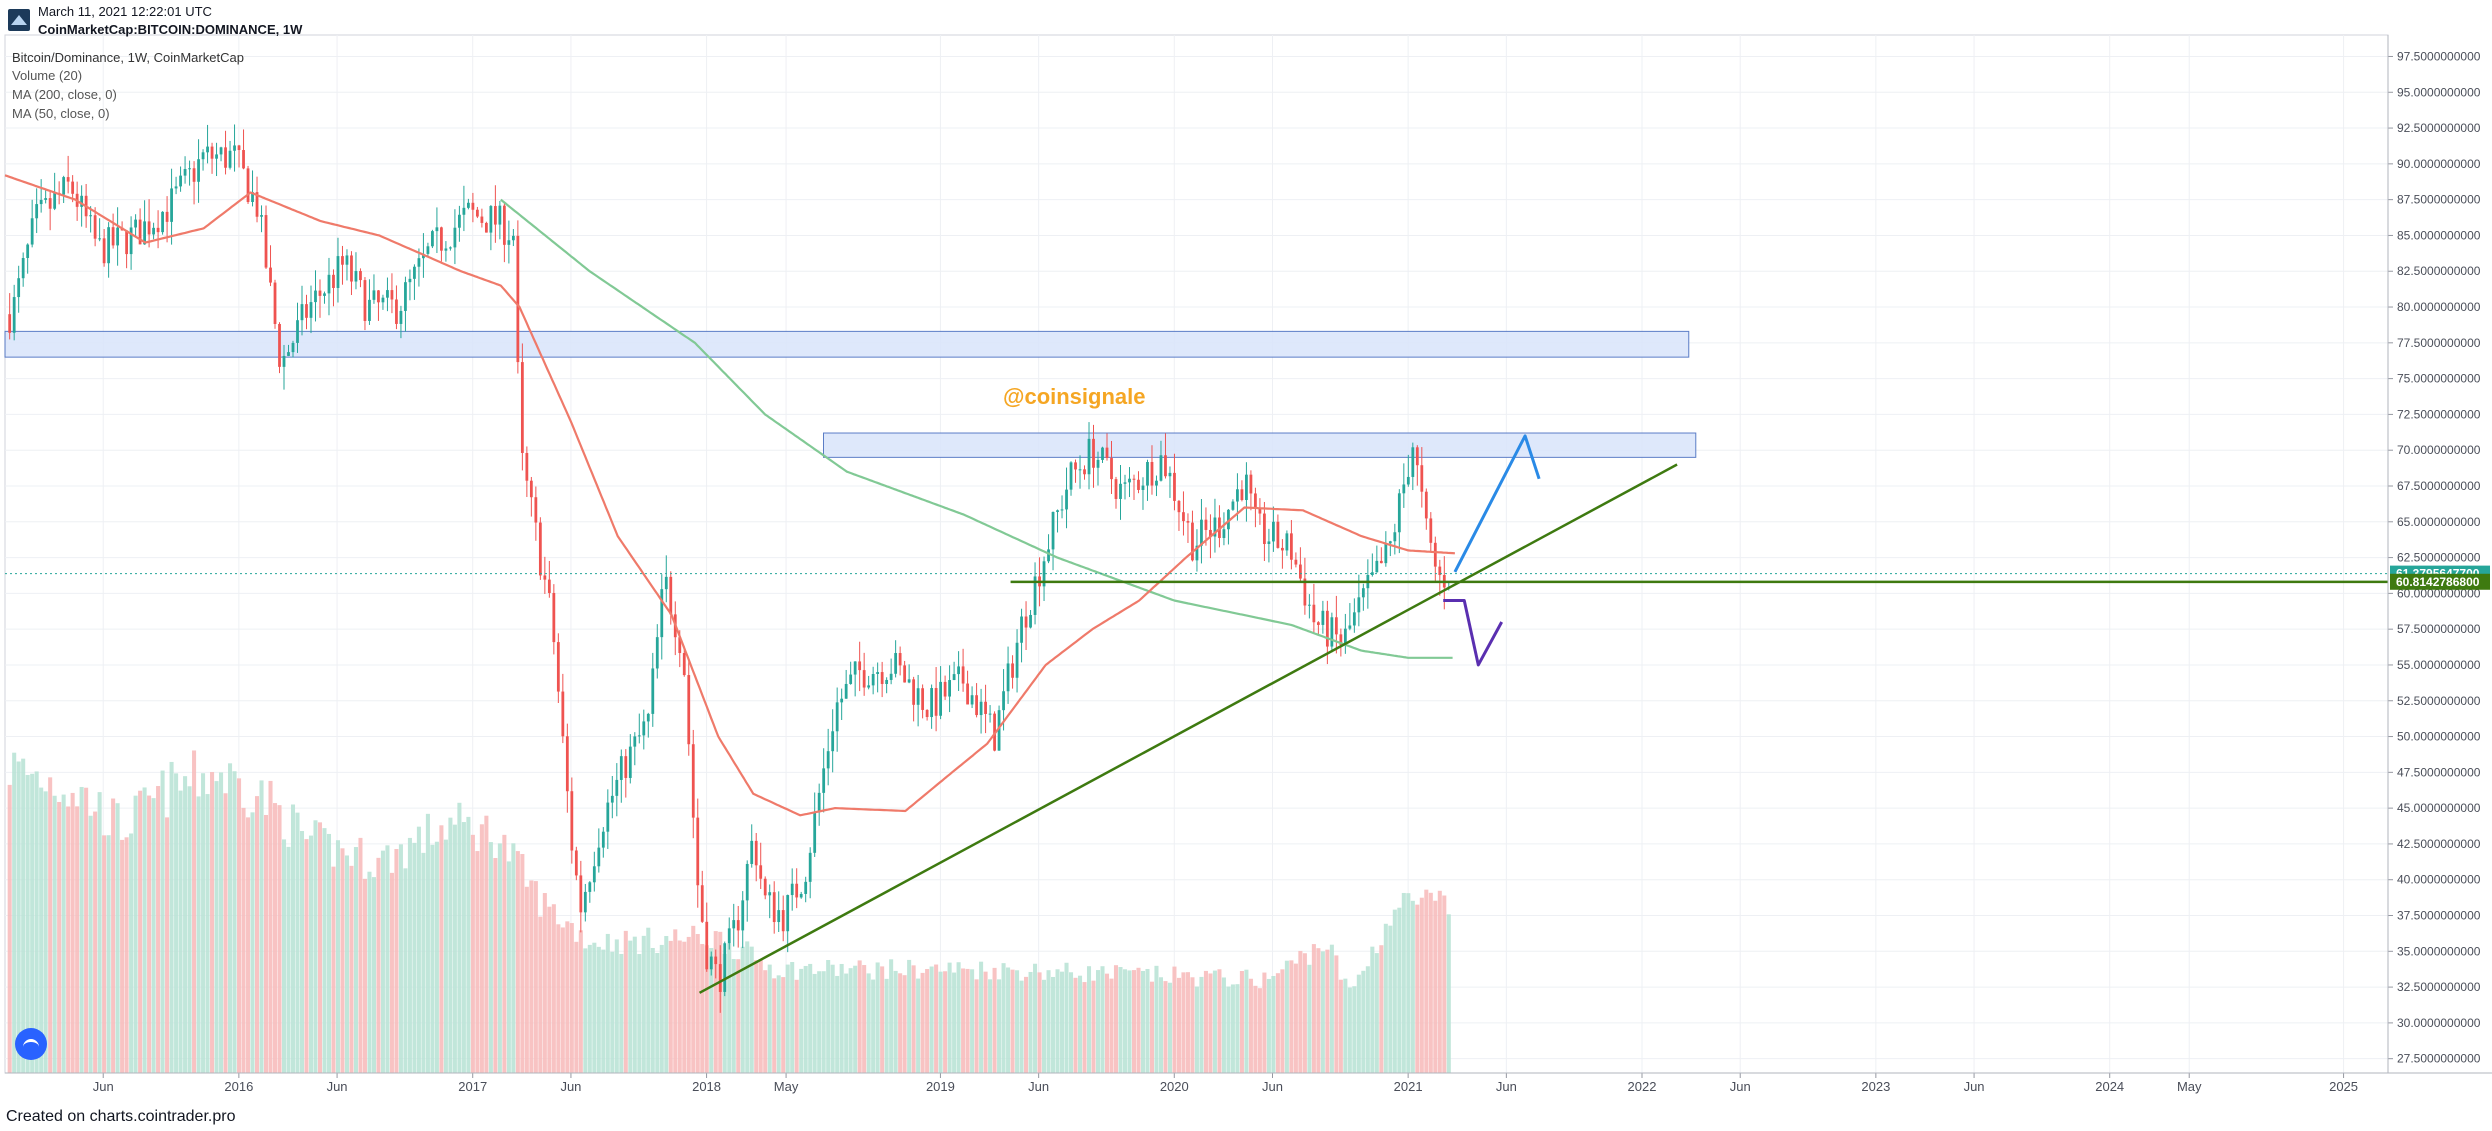 Image resolution: width=2492 pixels, height=1131 pixels. What do you see at coordinates (128, 57) in the screenshot?
I see `legend-main-series: Bitcoin/Dominance, 1W, CoinMarketCap` at bounding box center [128, 57].